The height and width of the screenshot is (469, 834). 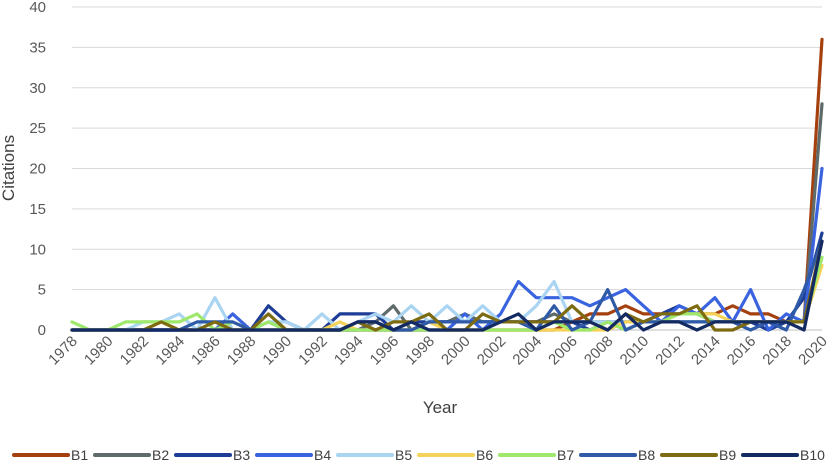 I want to click on y-tick-label: 0, so click(x=42, y=330).